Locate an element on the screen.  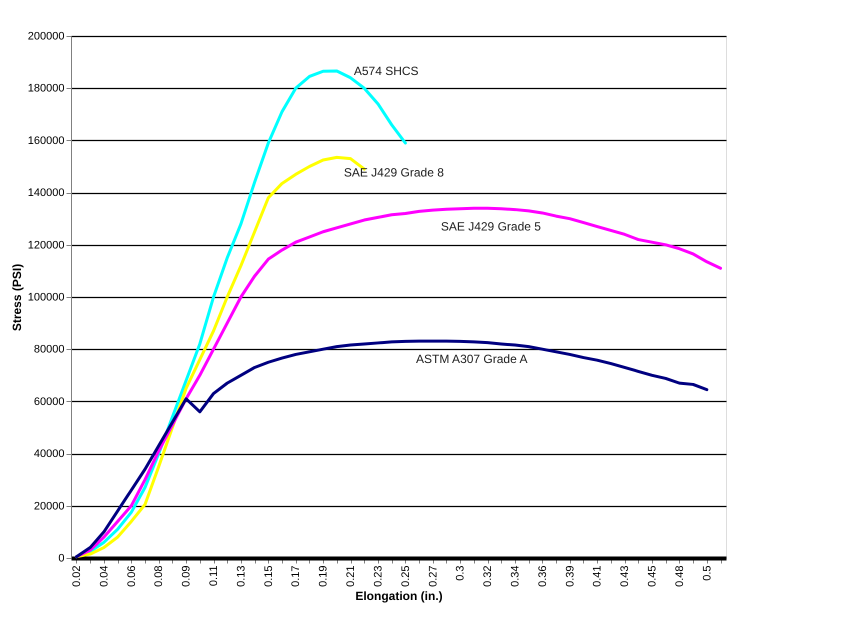
x-tick-label: 0.32 is located at coordinates (488, 576).